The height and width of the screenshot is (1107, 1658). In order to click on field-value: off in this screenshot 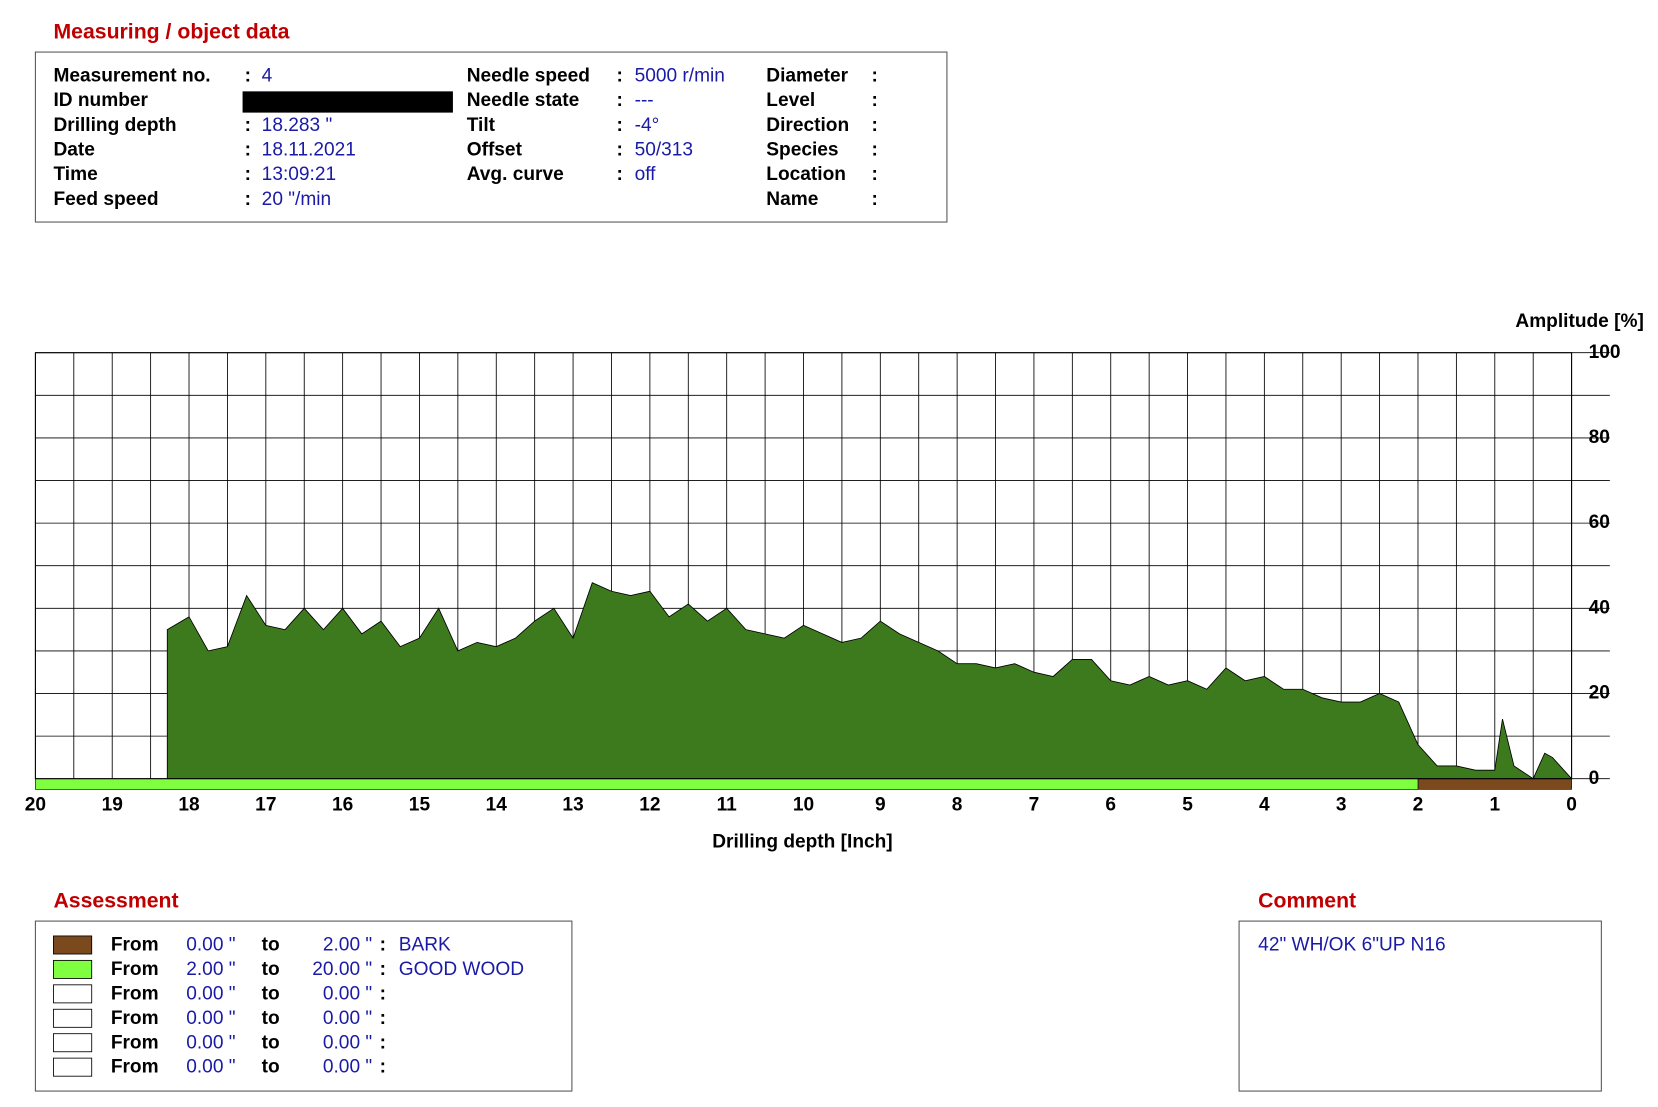, I will do `click(646, 174)`.